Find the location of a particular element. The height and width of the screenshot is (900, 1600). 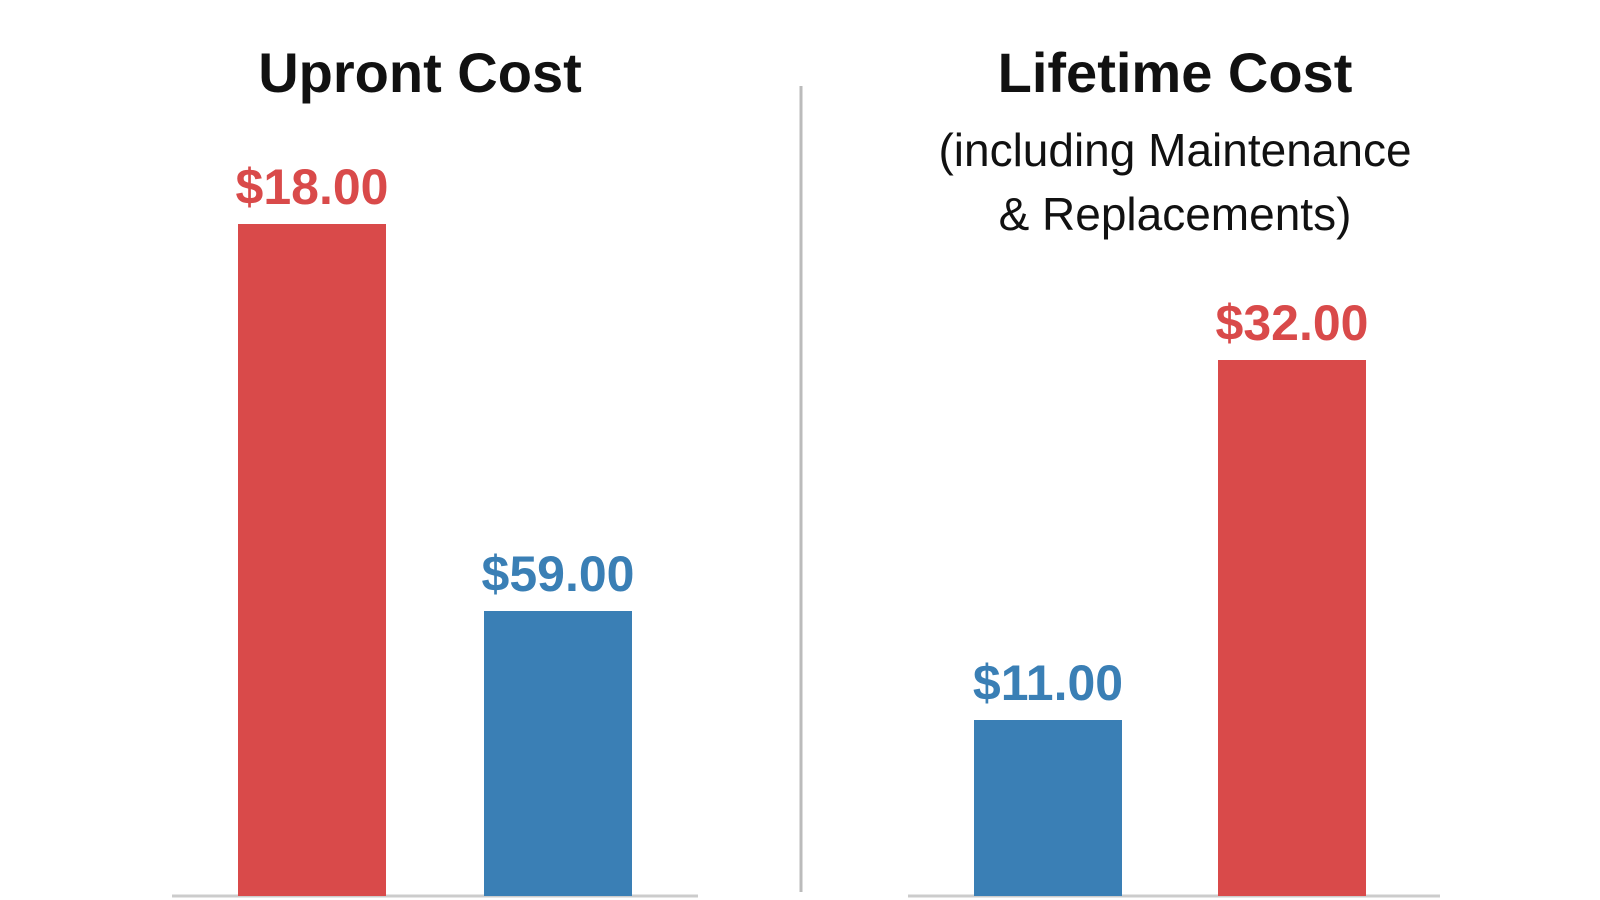

chart-title-lifetime: Lifetime Cost is located at coordinates (1175, 72).